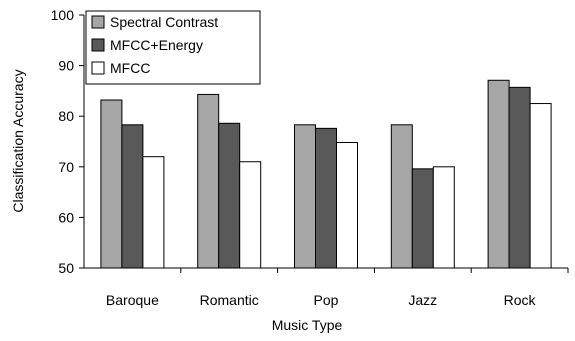  Describe the element at coordinates (347, 205) in the screenshot. I see `bar-pop-mfcc` at that location.